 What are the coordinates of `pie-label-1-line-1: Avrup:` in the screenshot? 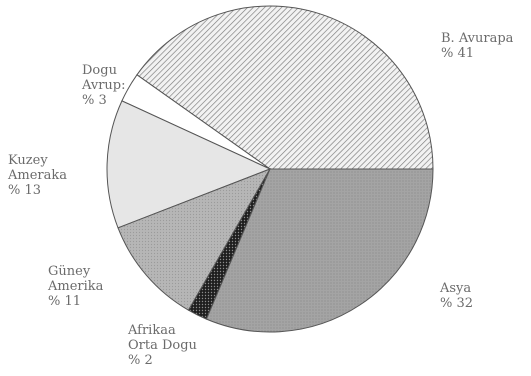 It's located at (103, 85).